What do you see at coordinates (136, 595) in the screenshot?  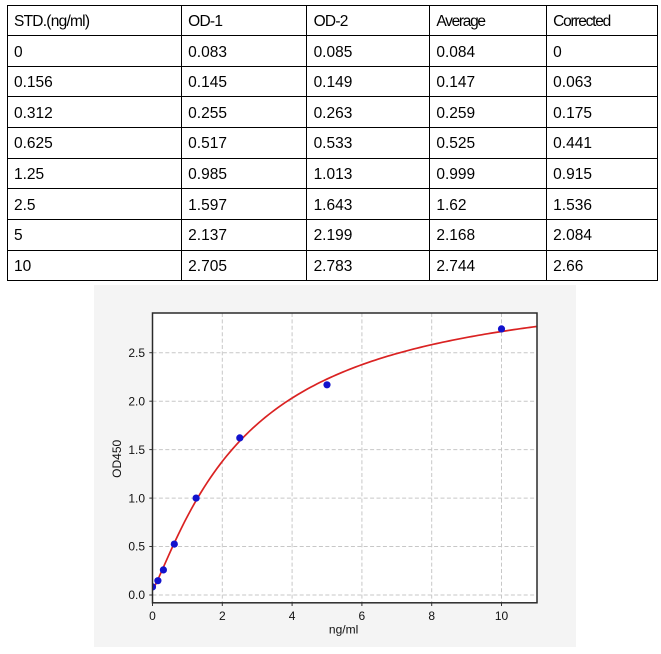 I see `svg-text: 0.0` at bounding box center [136, 595].